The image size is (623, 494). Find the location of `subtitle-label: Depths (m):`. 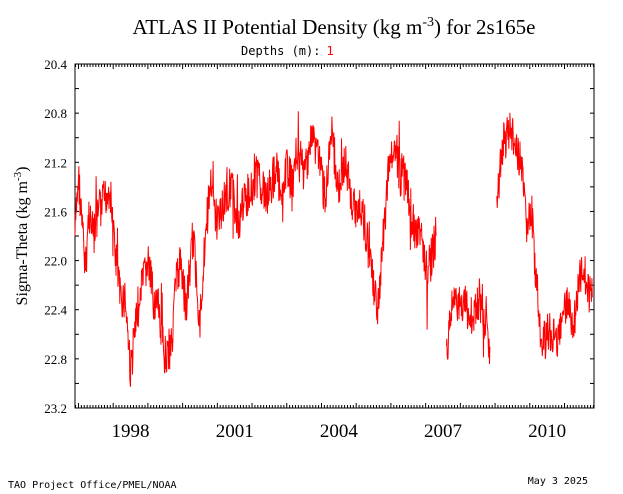

subtitle-label: Depths (m): is located at coordinates (280, 51).